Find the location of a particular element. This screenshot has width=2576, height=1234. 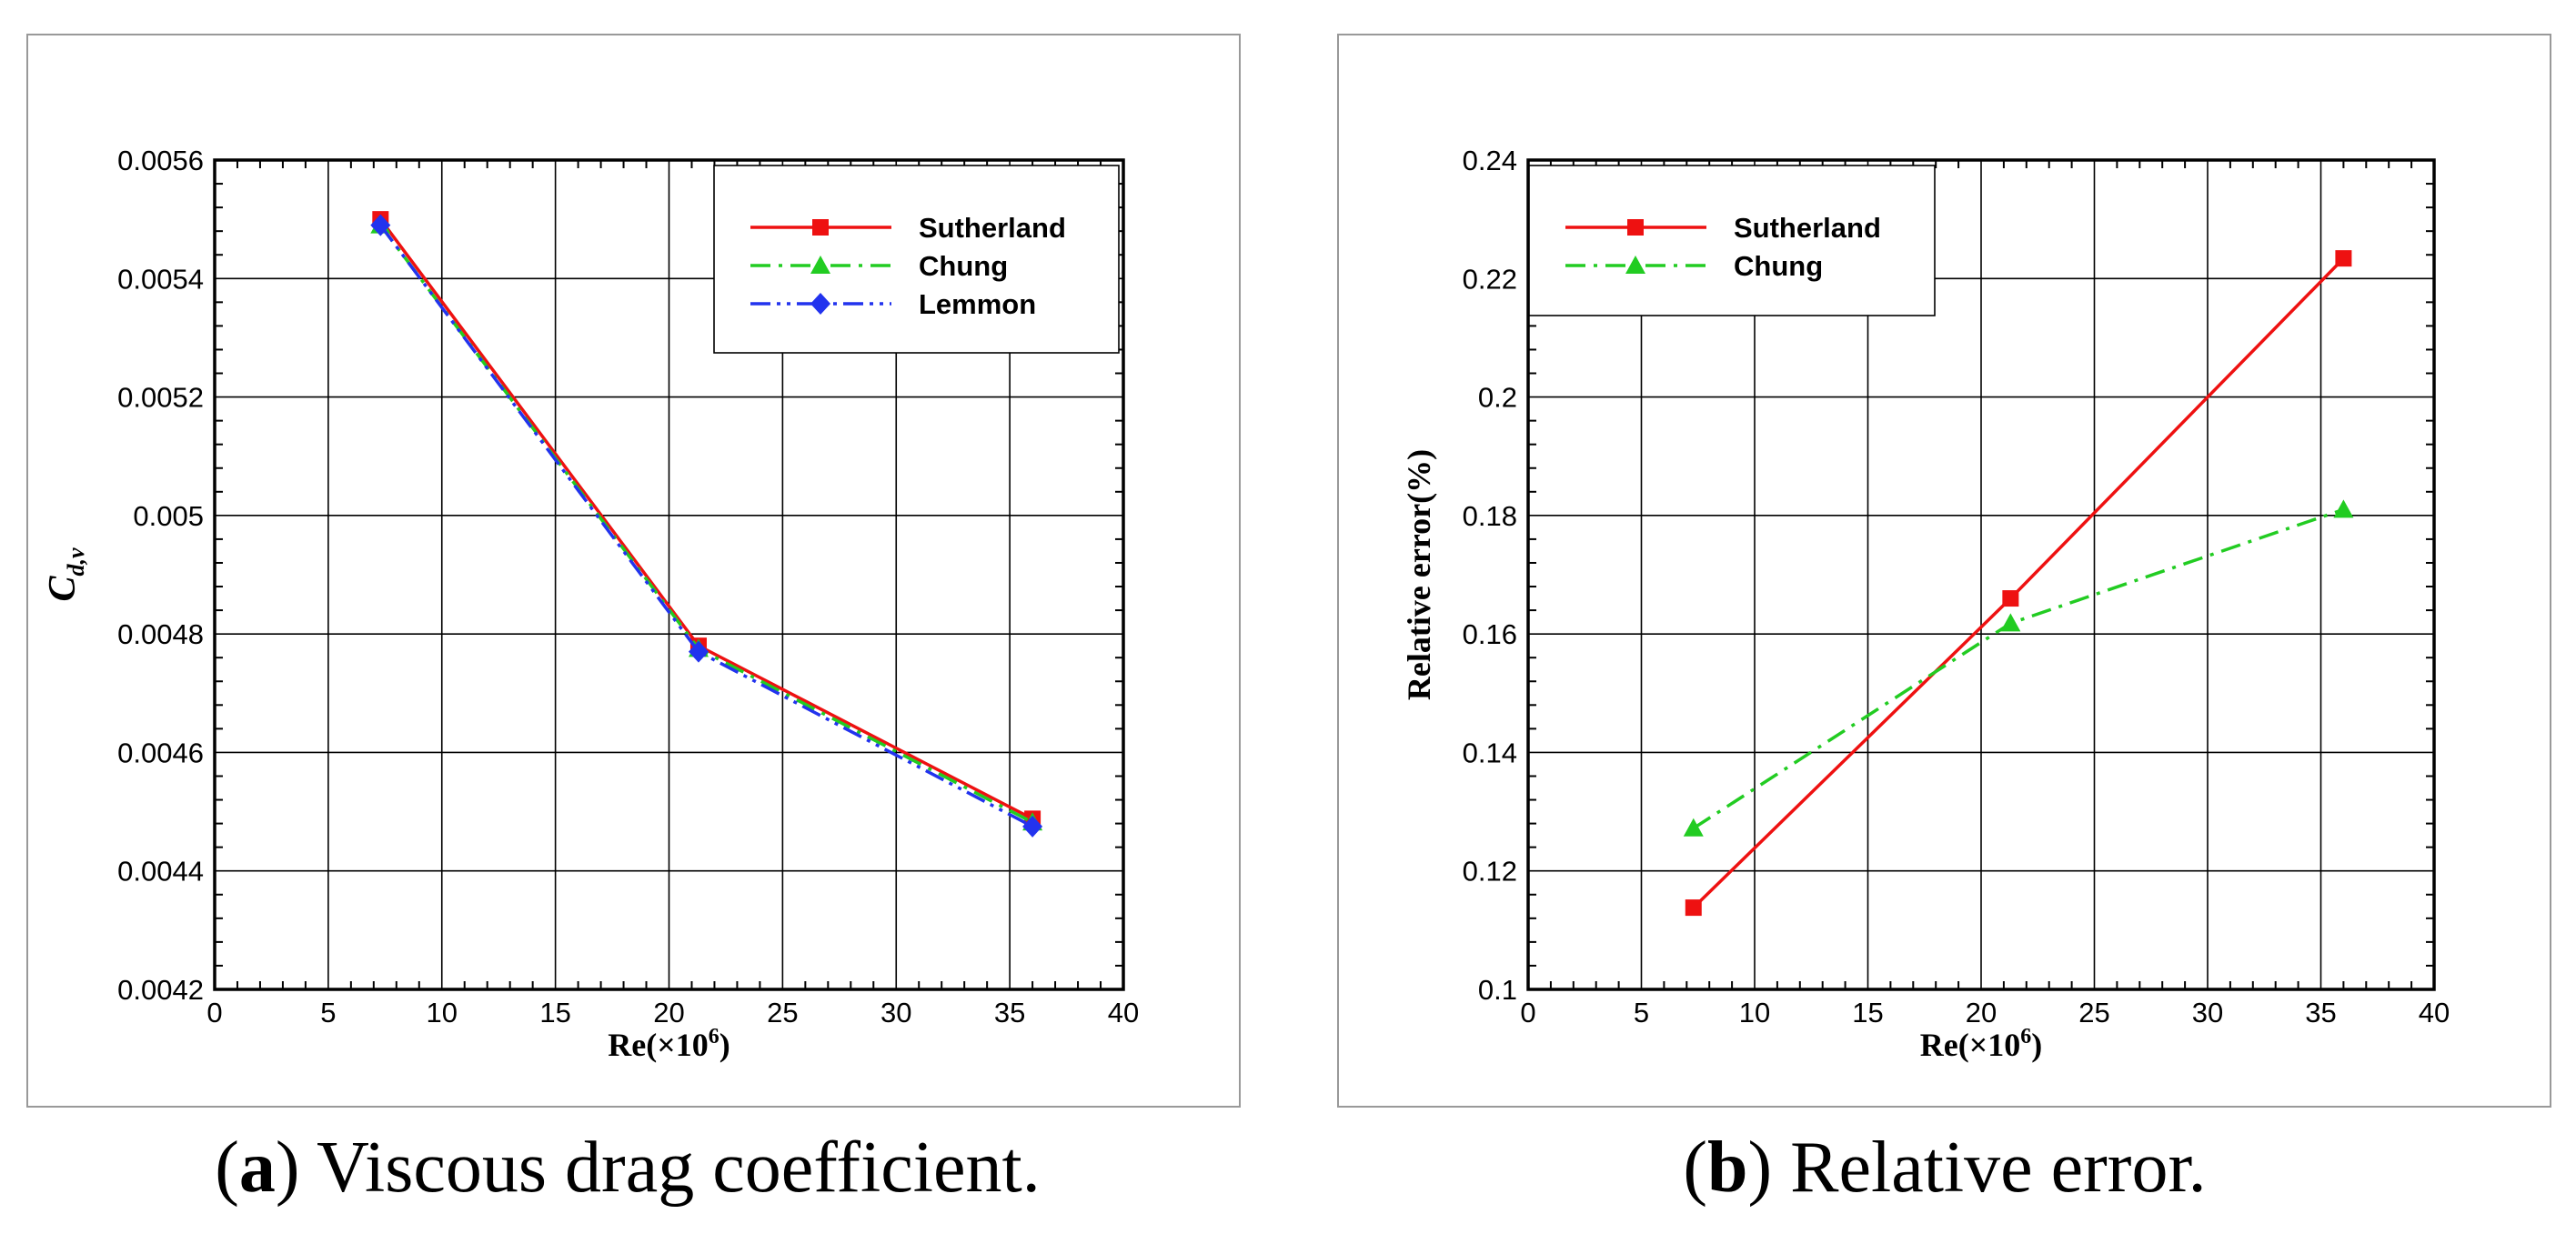

caption-text: Viscous drag coefficient. is located at coordinates (670, 1168).